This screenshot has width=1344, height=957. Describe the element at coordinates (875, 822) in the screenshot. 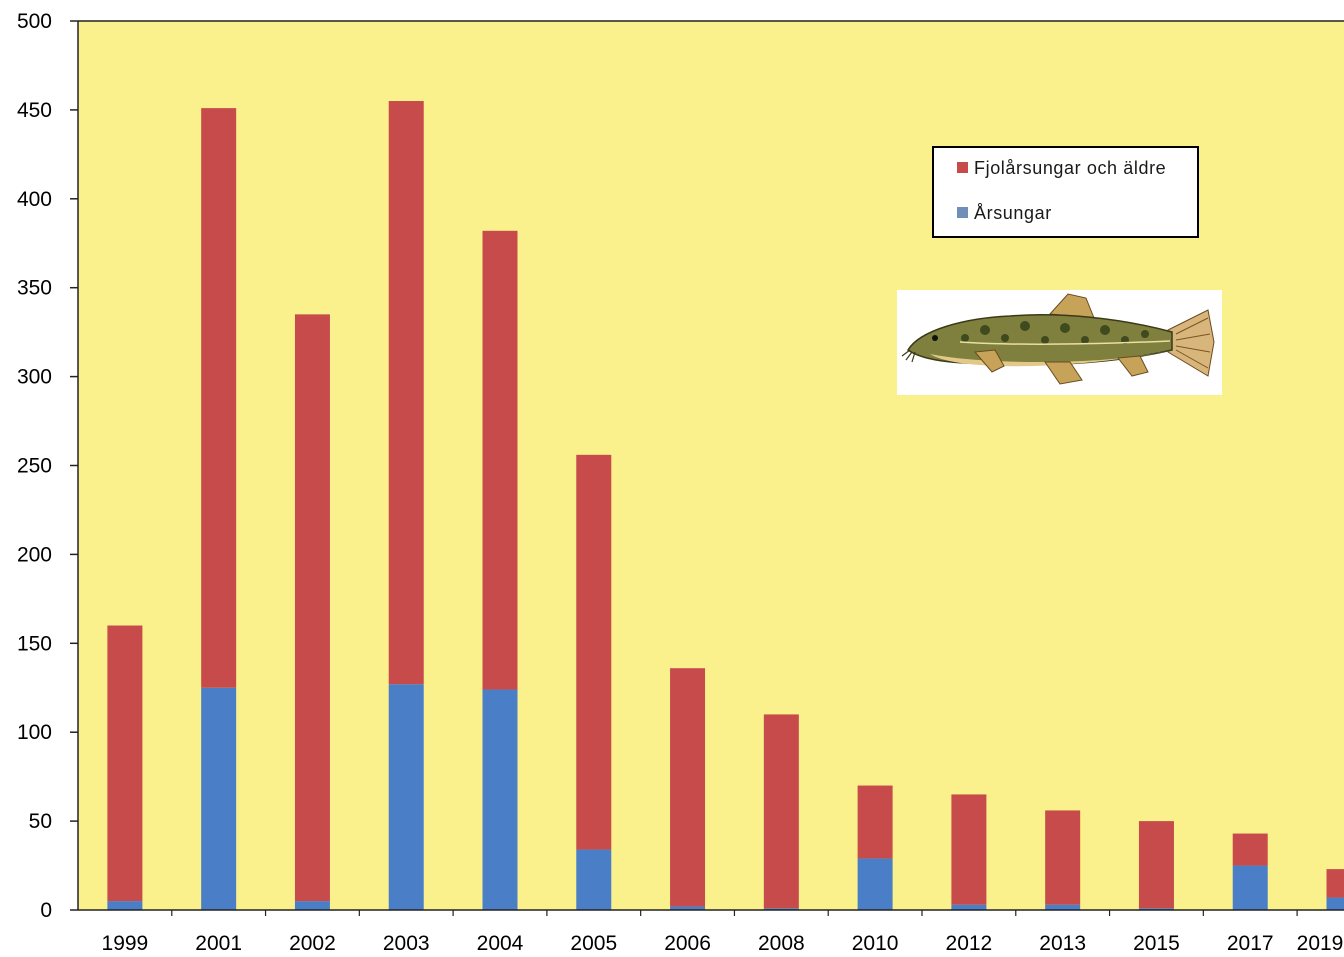

I see `bar-2010-fjolarsungar` at that location.